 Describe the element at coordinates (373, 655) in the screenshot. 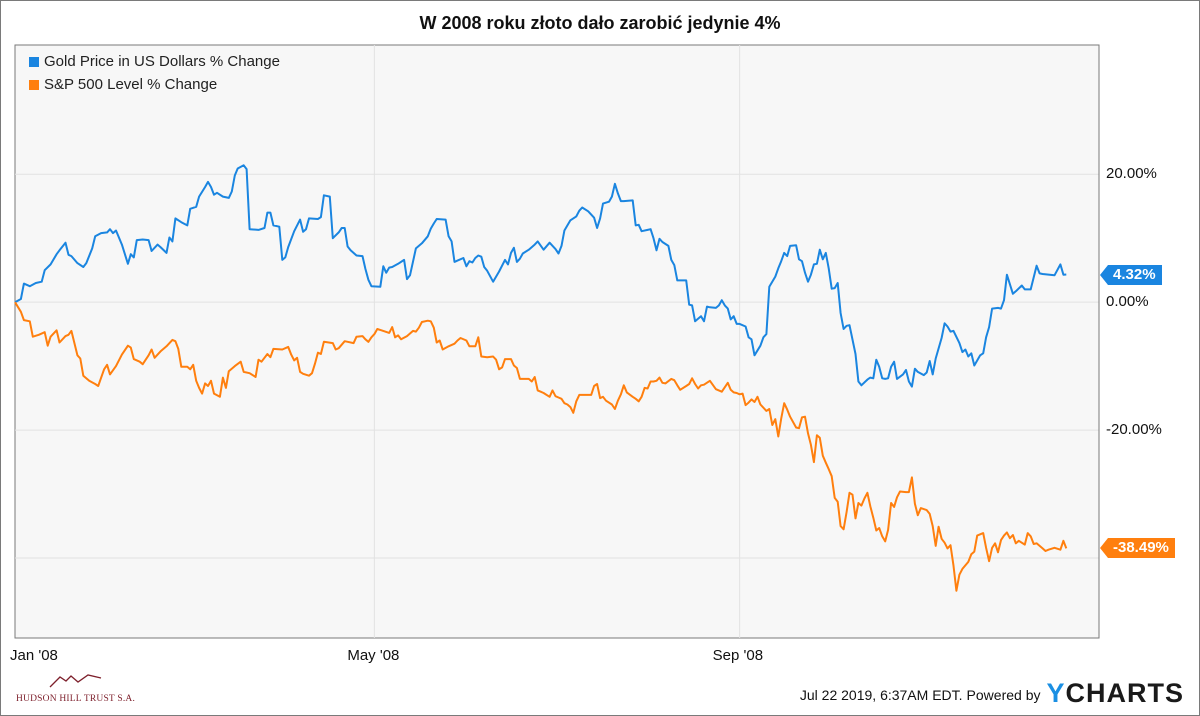

I see `x-tick-label: May '08` at that location.